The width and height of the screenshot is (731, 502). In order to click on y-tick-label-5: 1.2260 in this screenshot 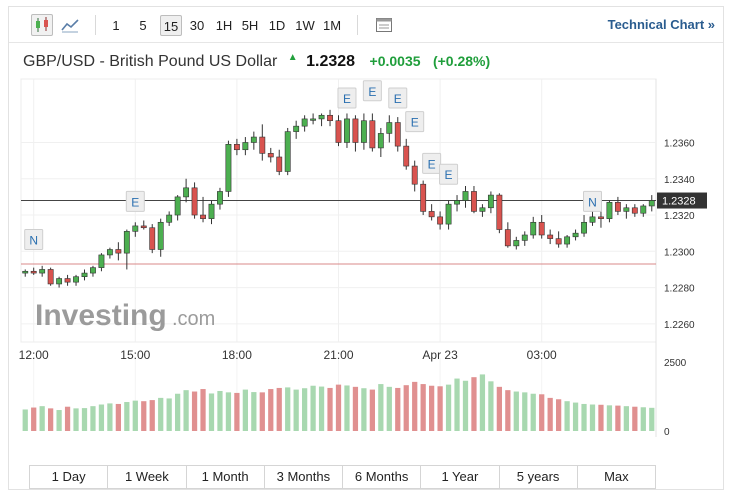, I will do `click(679, 325)`.